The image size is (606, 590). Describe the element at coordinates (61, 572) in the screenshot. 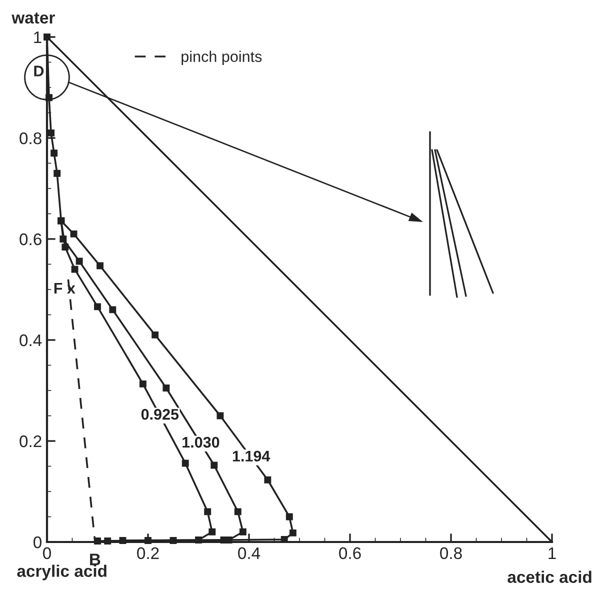

I see `text: acrylic acid` at that location.